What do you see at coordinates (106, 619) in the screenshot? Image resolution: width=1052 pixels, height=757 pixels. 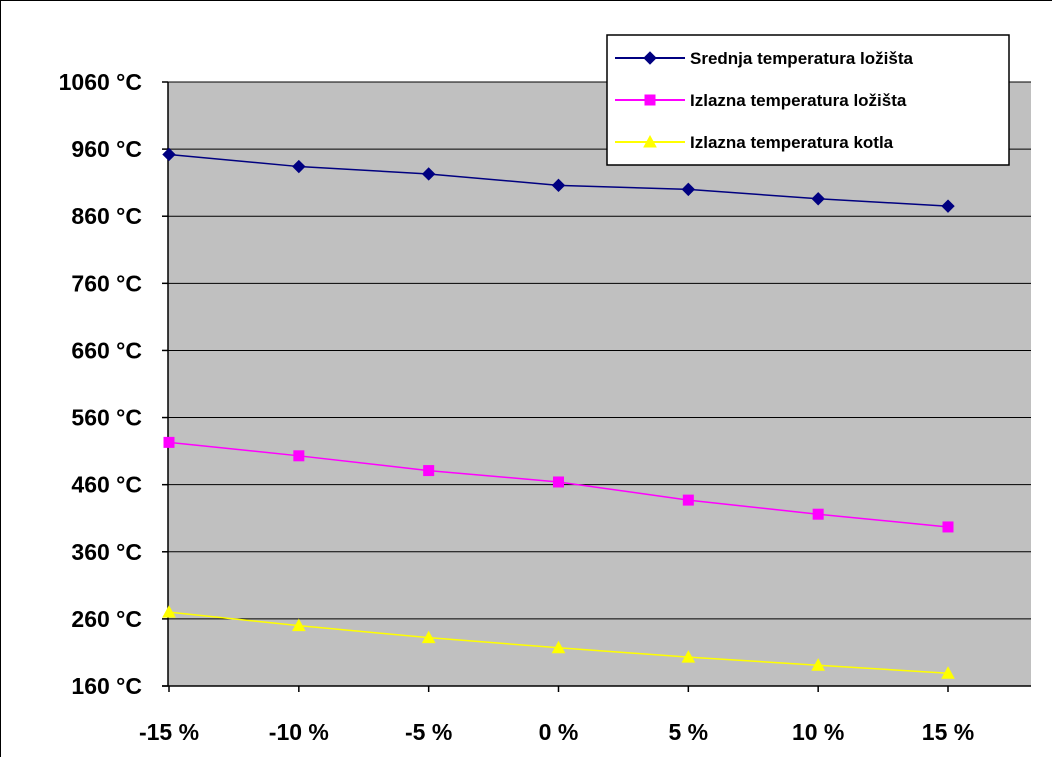 I see `y-tick-label: 260 °C` at bounding box center [106, 619].